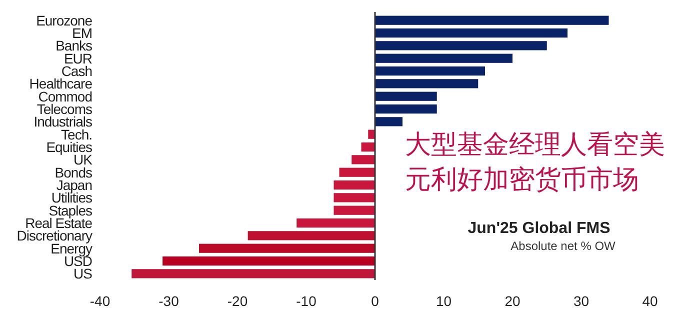 The height and width of the screenshot is (320, 680). Describe the element at coordinates (70, 210) in the screenshot. I see `y-tick-label: Staples` at that location.